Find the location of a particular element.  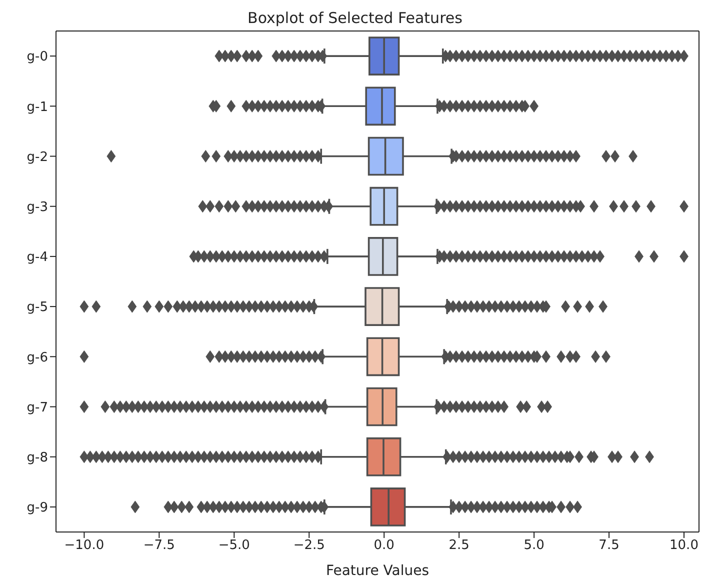

x-tick-label: 0.0 is located at coordinates (384, 546).